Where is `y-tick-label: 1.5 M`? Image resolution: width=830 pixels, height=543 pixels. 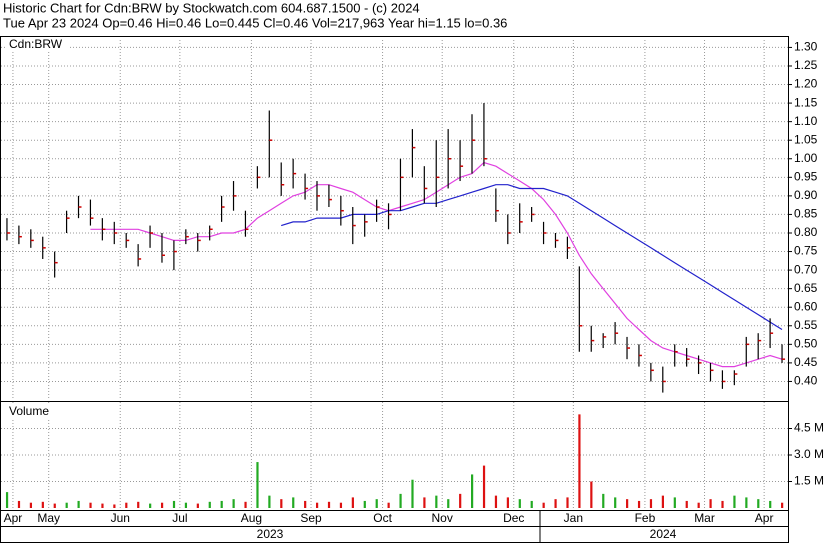
y-tick-label: 1.5 M is located at coordinates (809, 481).